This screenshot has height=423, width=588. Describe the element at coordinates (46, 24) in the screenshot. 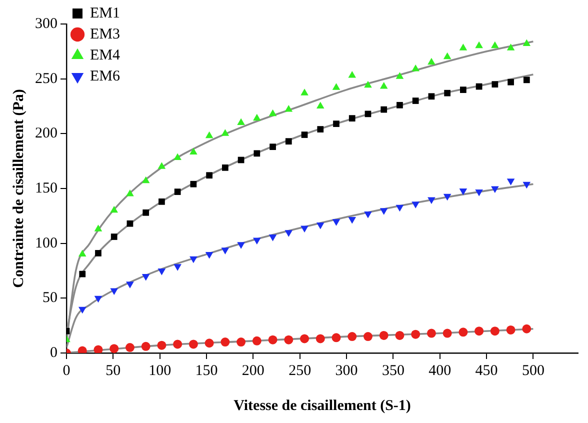

I see `y-tick-label: 300` at that location.